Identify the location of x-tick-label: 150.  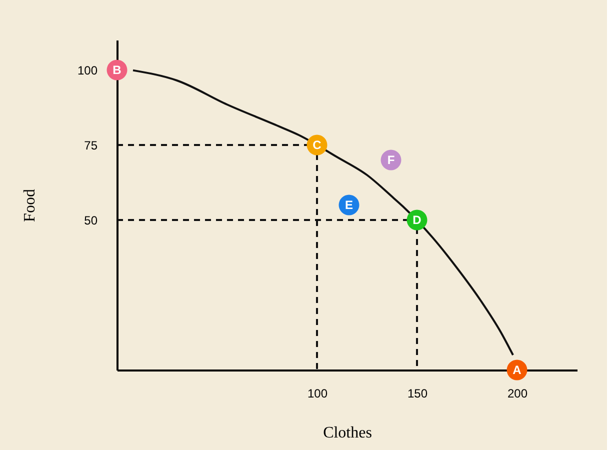
(417, 393).